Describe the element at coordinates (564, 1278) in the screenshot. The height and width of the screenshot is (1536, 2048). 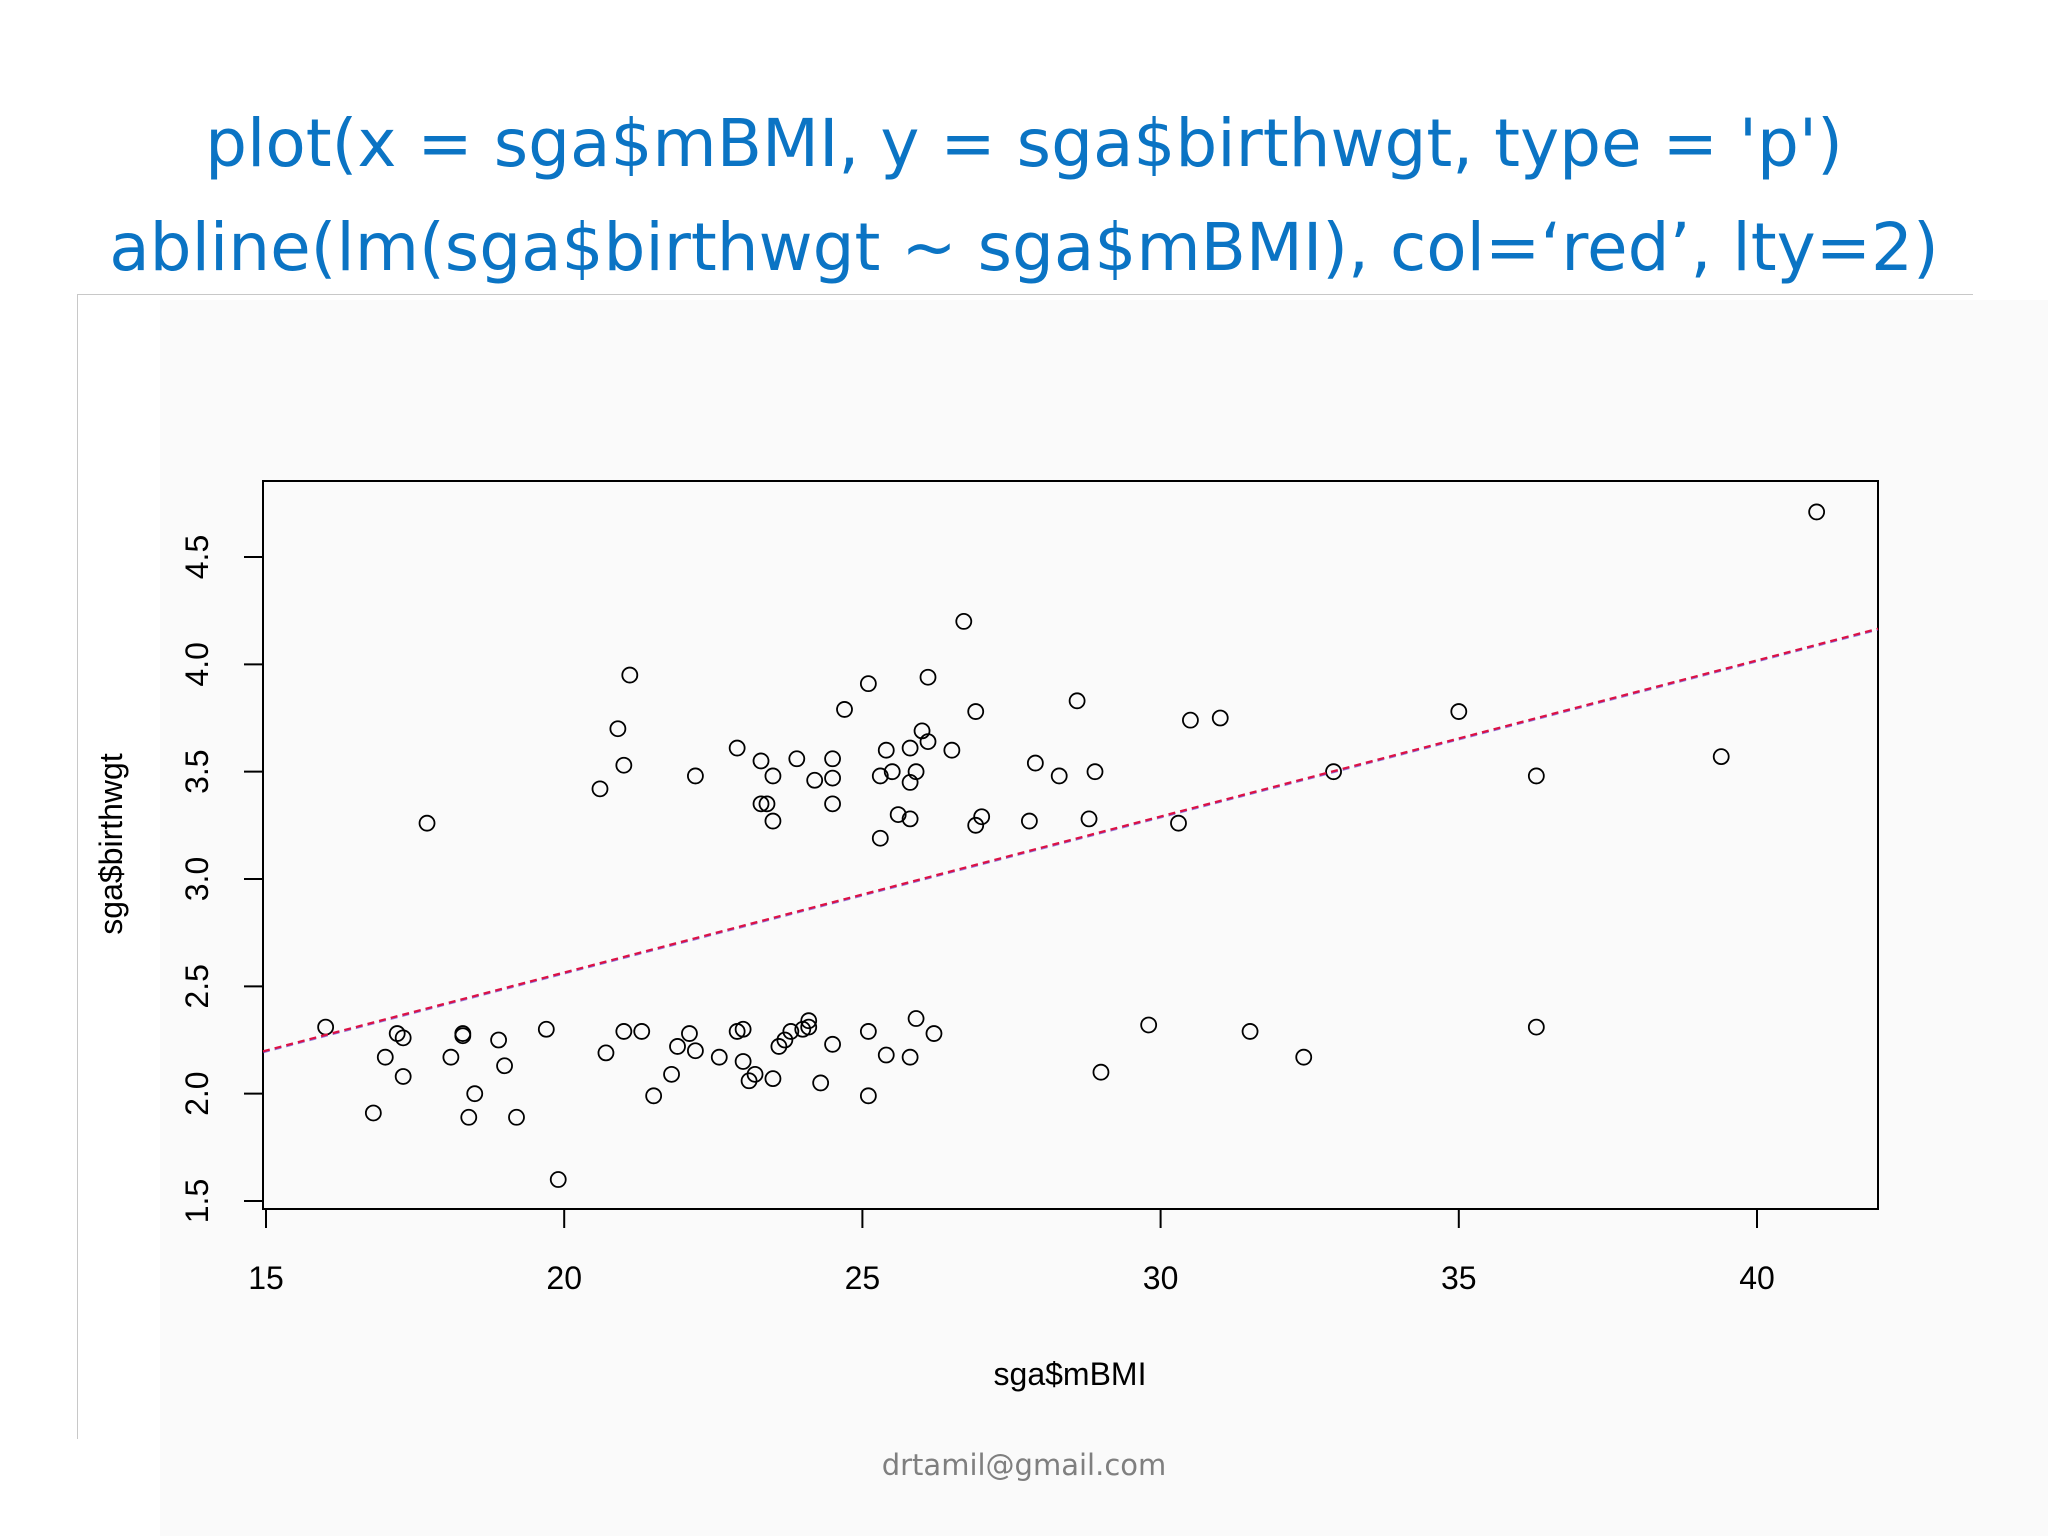
I see `x-tick-label: 20` at that location.